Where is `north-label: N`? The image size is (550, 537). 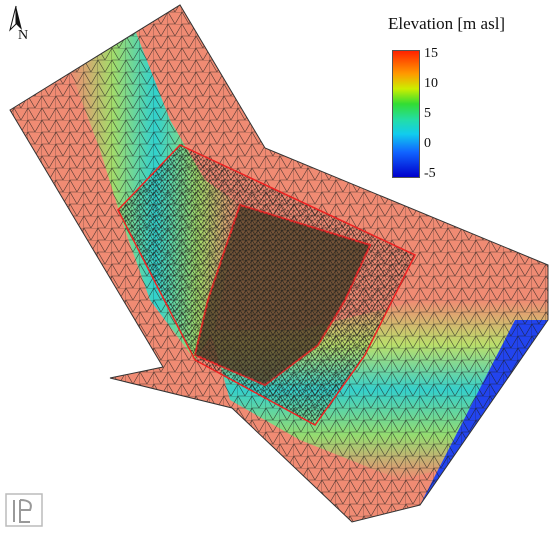
north-label: N is located at coordinates (23, 35).